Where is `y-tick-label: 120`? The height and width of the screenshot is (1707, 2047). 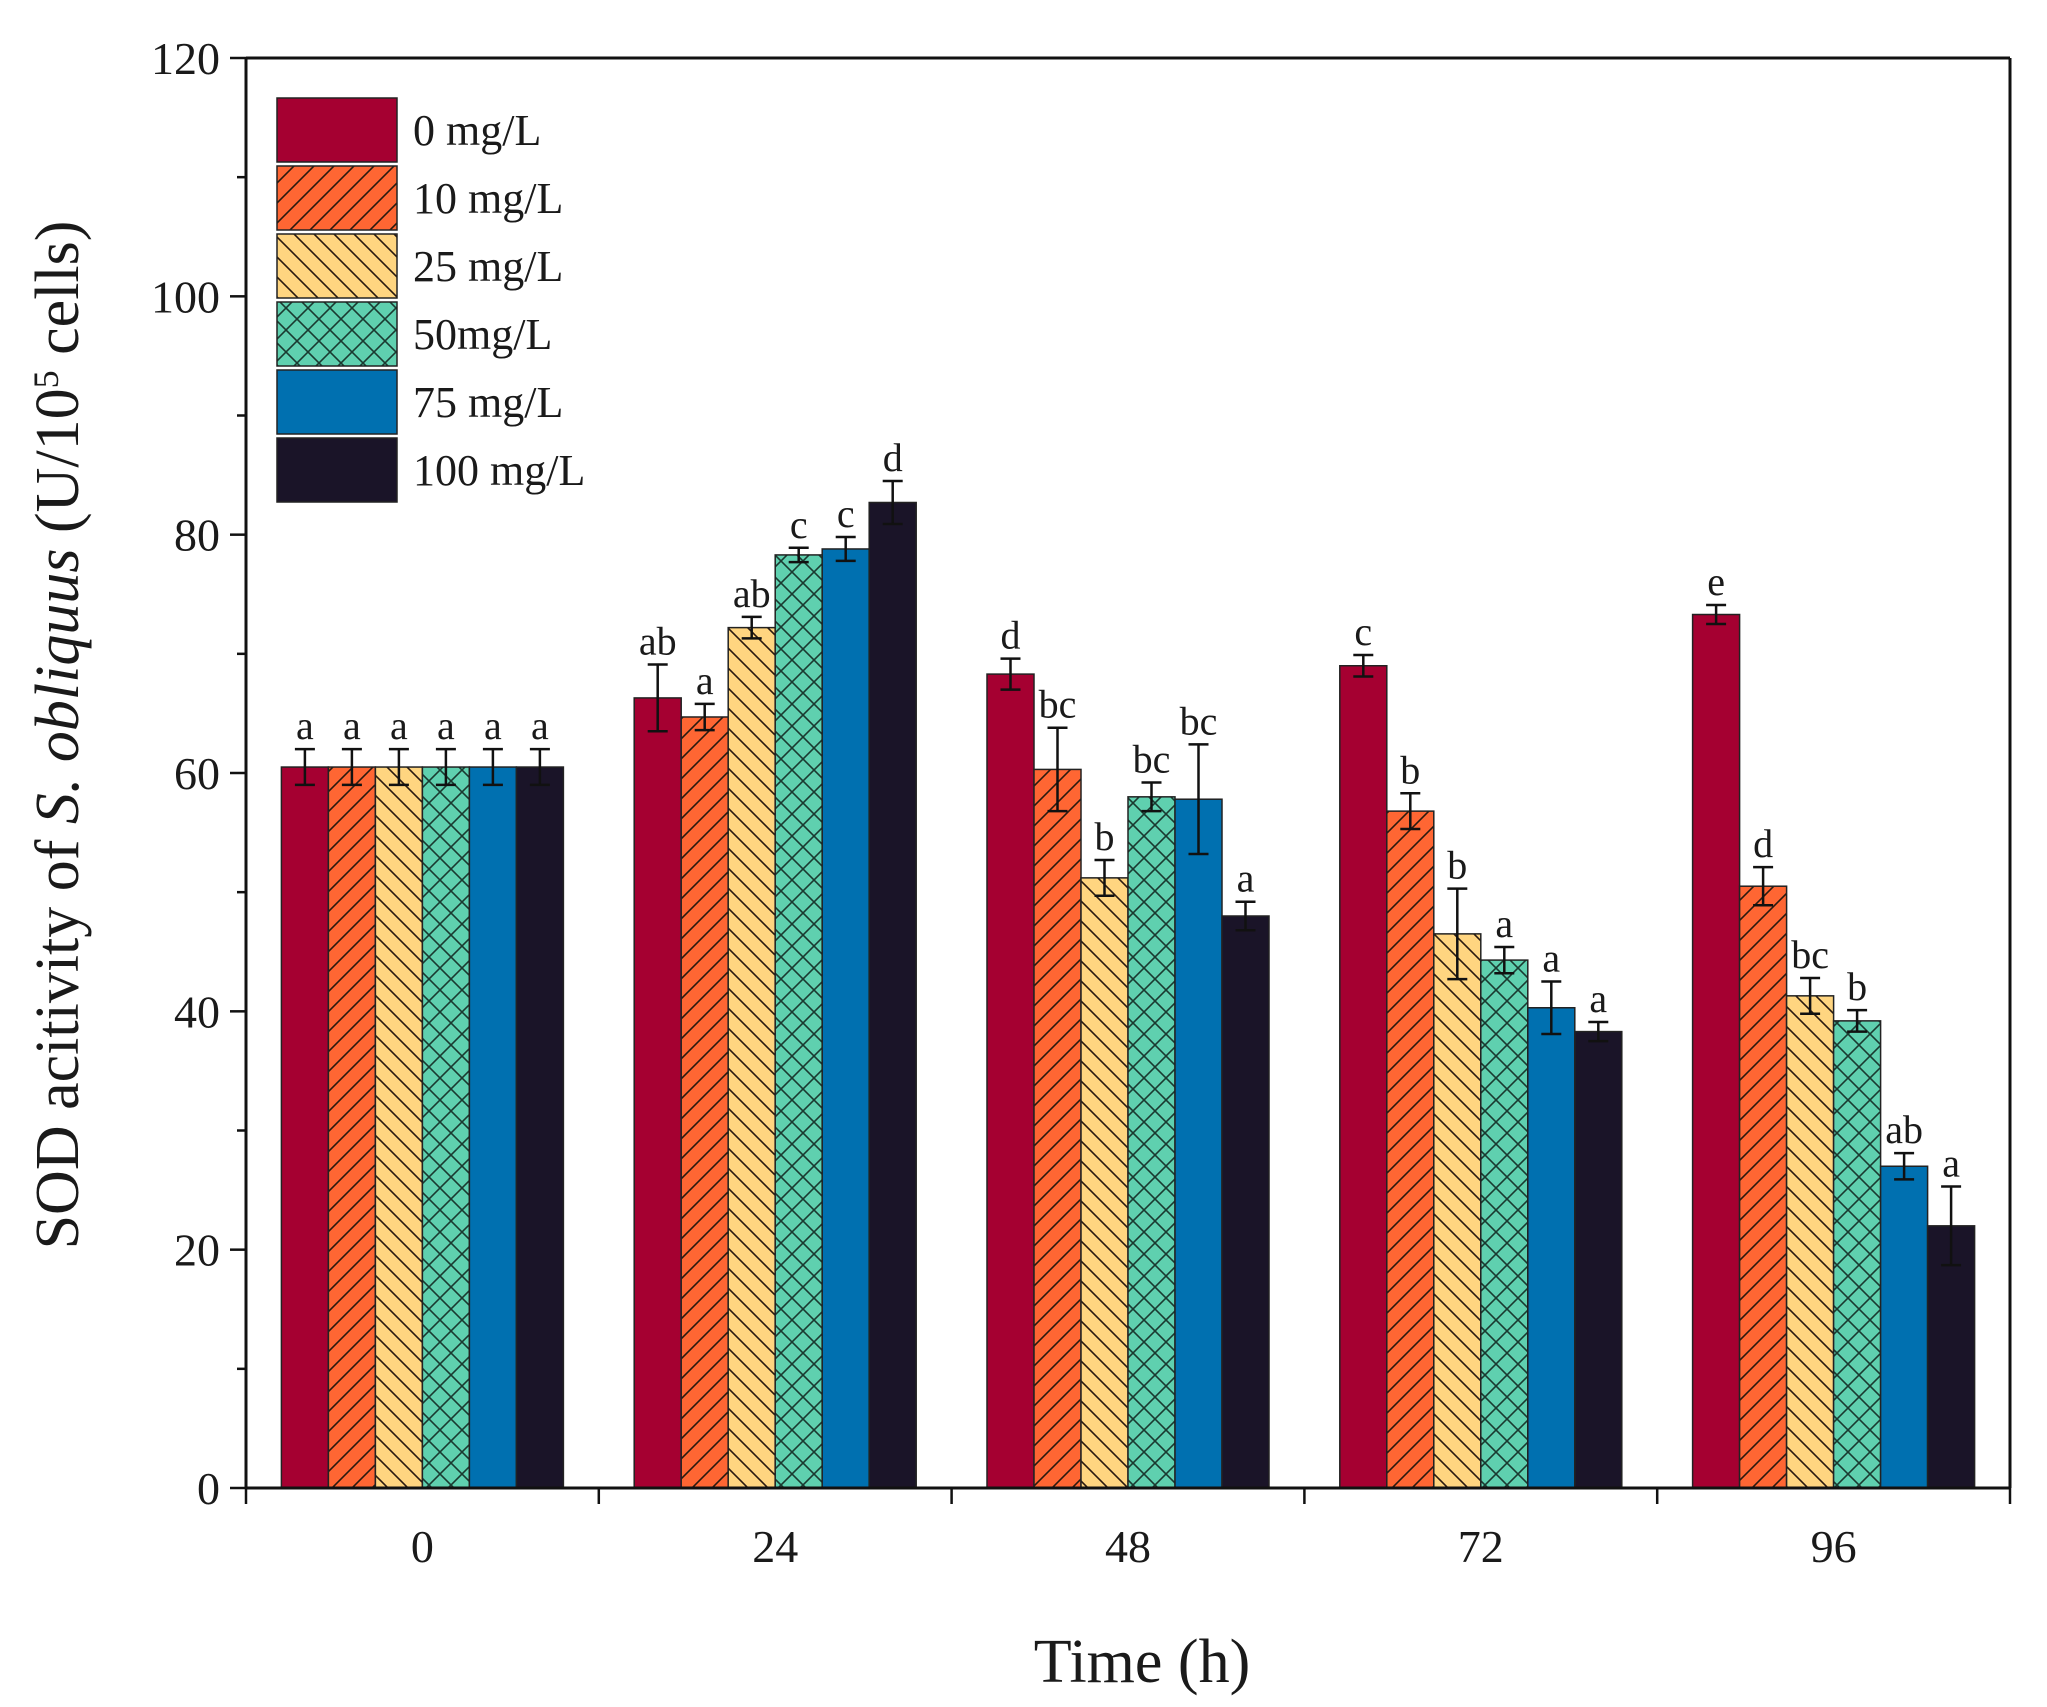 y-tick-label: 120 is located at coordinates (185, 58).